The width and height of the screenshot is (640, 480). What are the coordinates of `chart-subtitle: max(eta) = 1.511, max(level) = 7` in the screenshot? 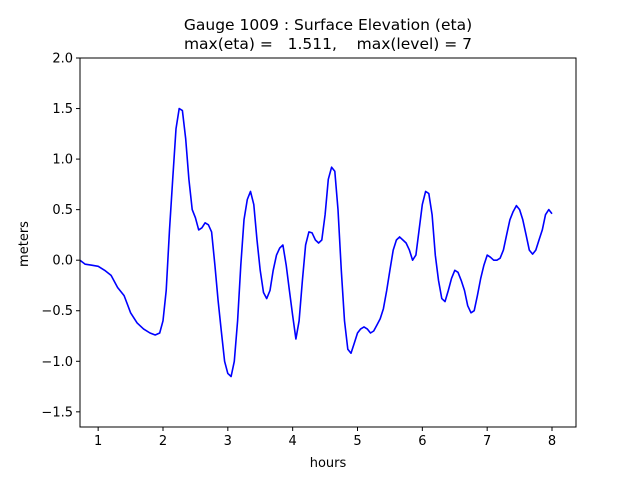 It's located at (328, 44).